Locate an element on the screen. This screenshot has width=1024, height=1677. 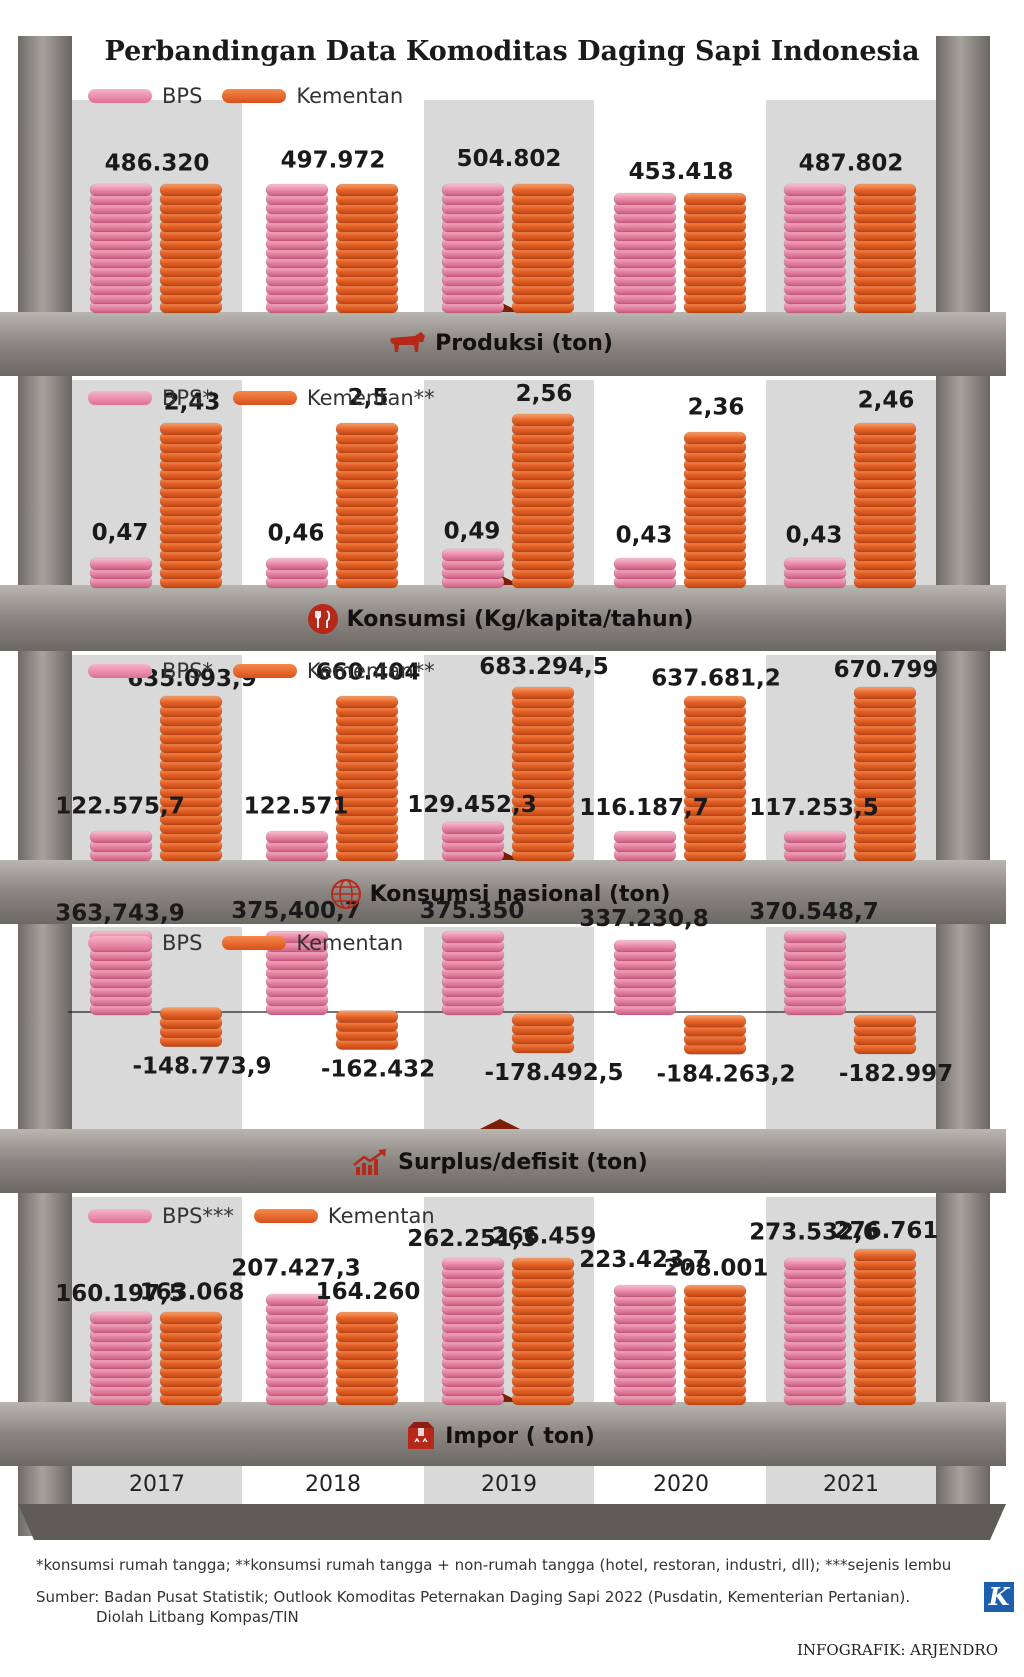
value-label-2020: 453.418 is located at coordinates (681, 172).